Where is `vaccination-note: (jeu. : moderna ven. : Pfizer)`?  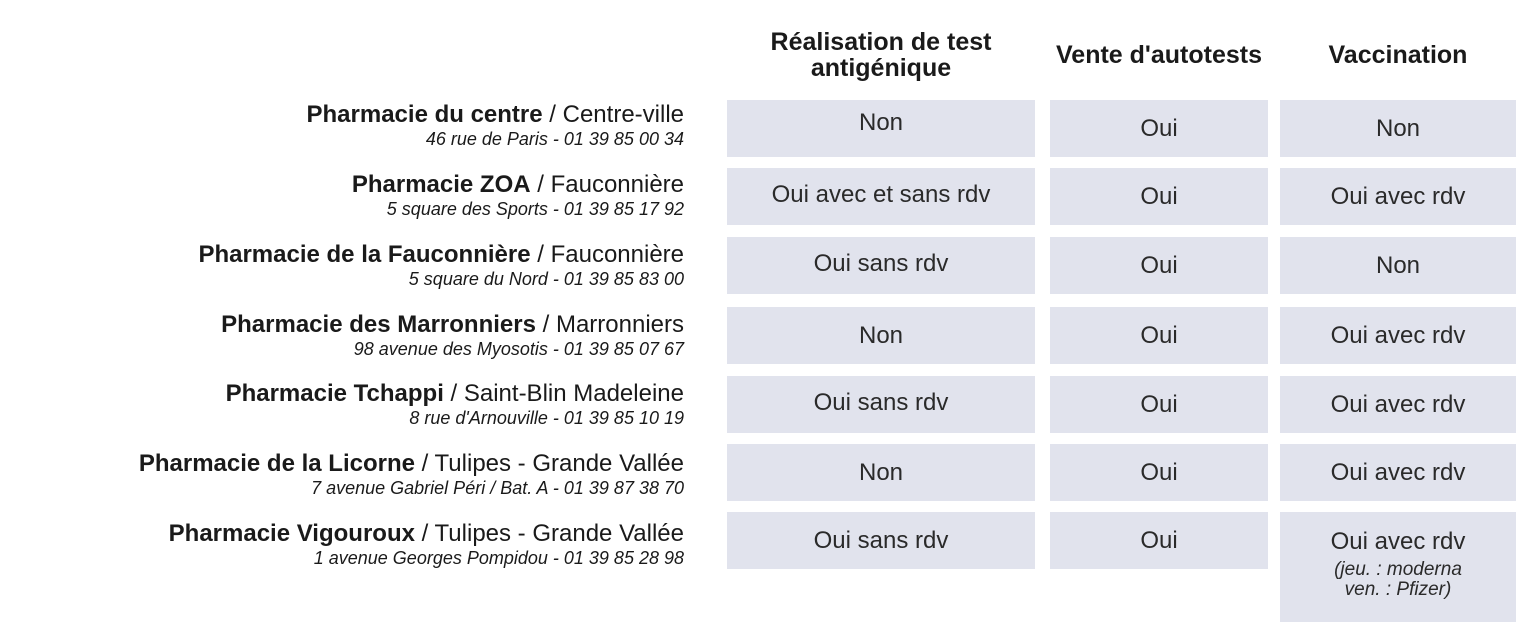
vaccination-note: (jeu. : moderna ven. : Pfizer) is located at coordinates (1398, 580).